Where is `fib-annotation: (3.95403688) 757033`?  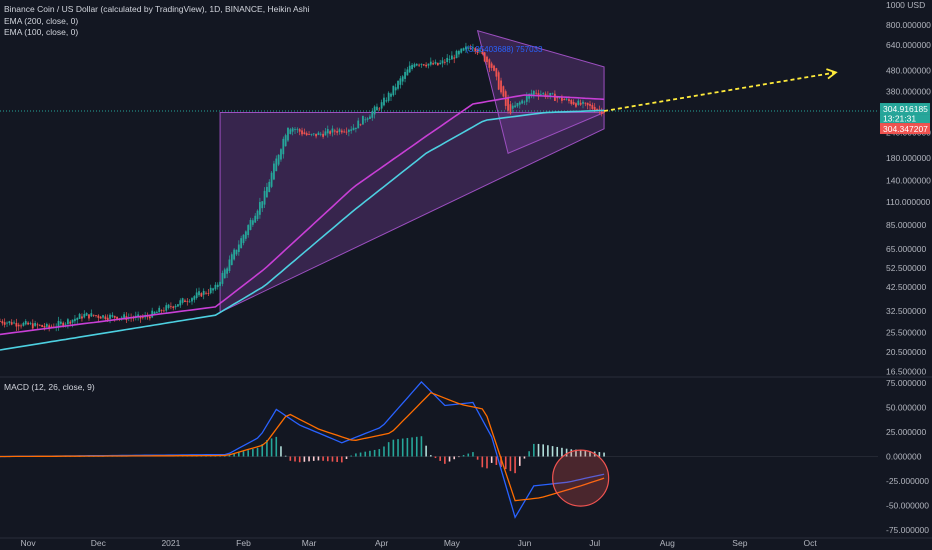 fib-annotation: (3.95403688) 757033 is located at coordinates (504, 49).